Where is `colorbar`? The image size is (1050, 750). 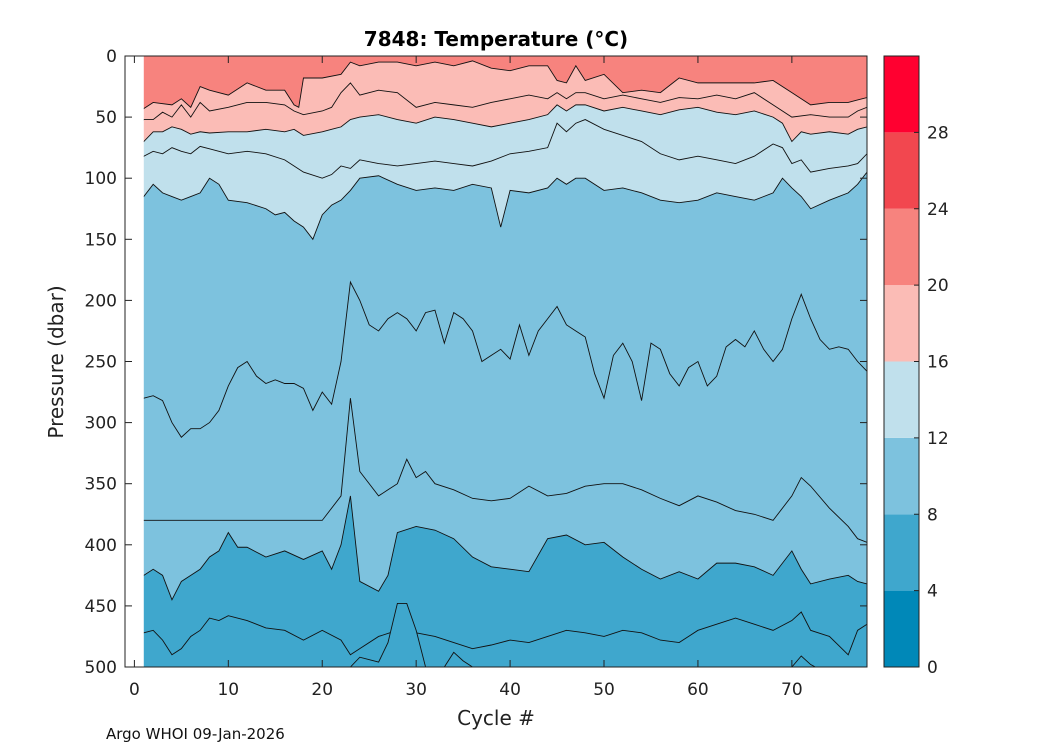 colorbar is located at coordinates (901, 361).